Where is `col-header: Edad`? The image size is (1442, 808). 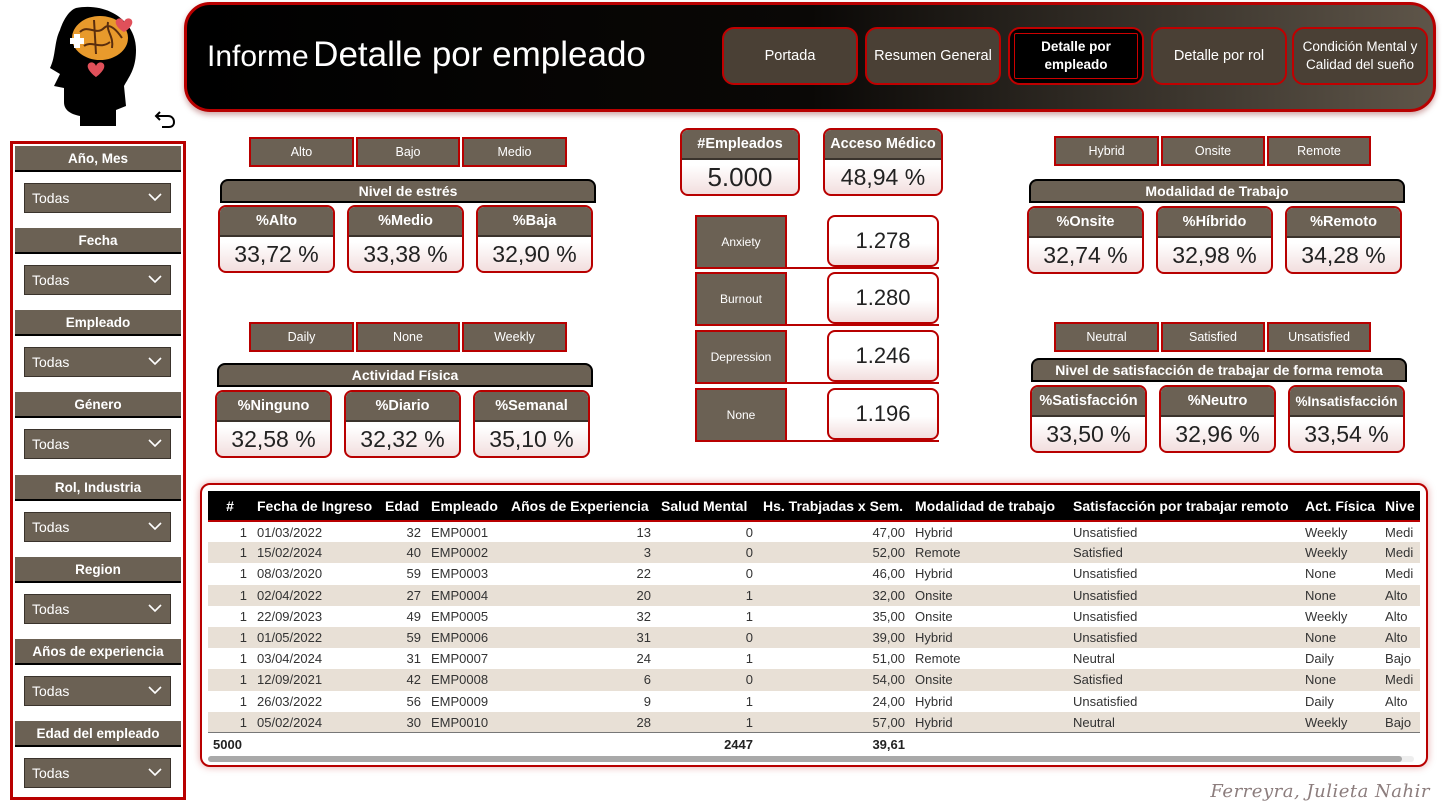 col-header: Edad is located at coordinates (403, 506).